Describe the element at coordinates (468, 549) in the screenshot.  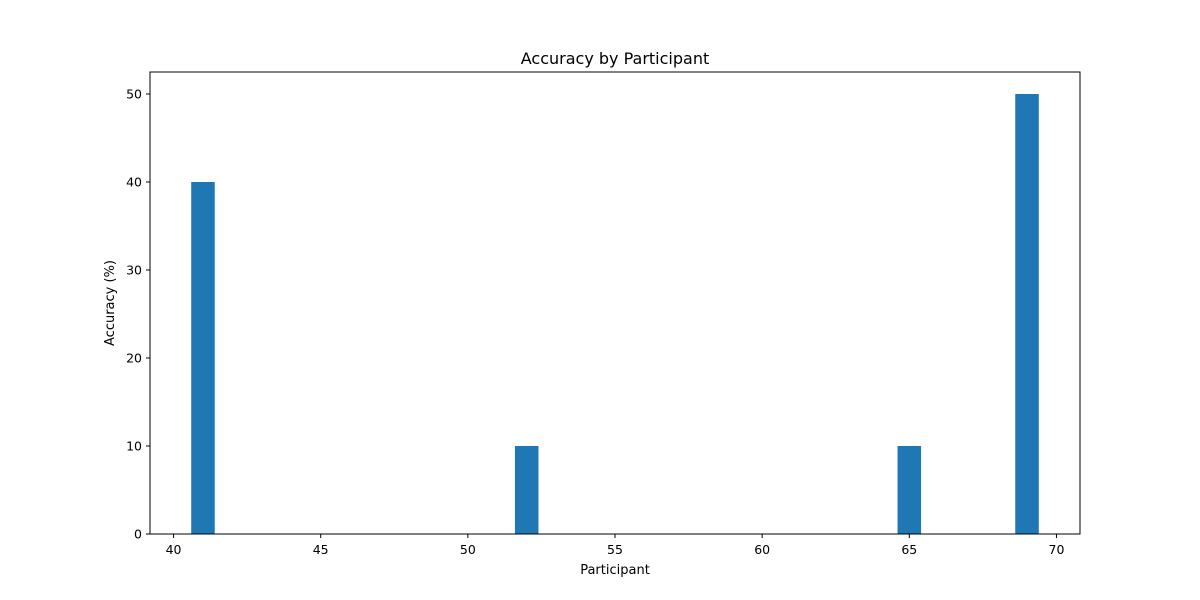
I see `x-tick-label: 50` at that location.